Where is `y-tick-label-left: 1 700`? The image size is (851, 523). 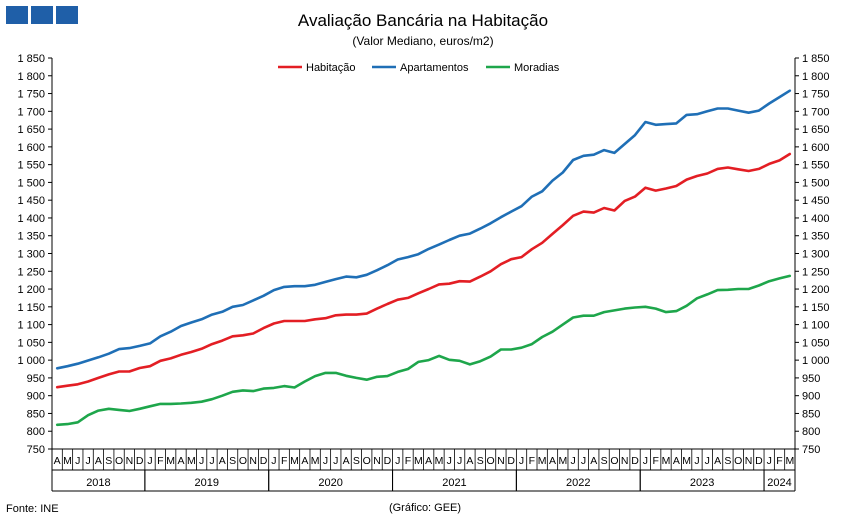
y-tick-label-left: 1 700 is located at coordinates (31, 112).